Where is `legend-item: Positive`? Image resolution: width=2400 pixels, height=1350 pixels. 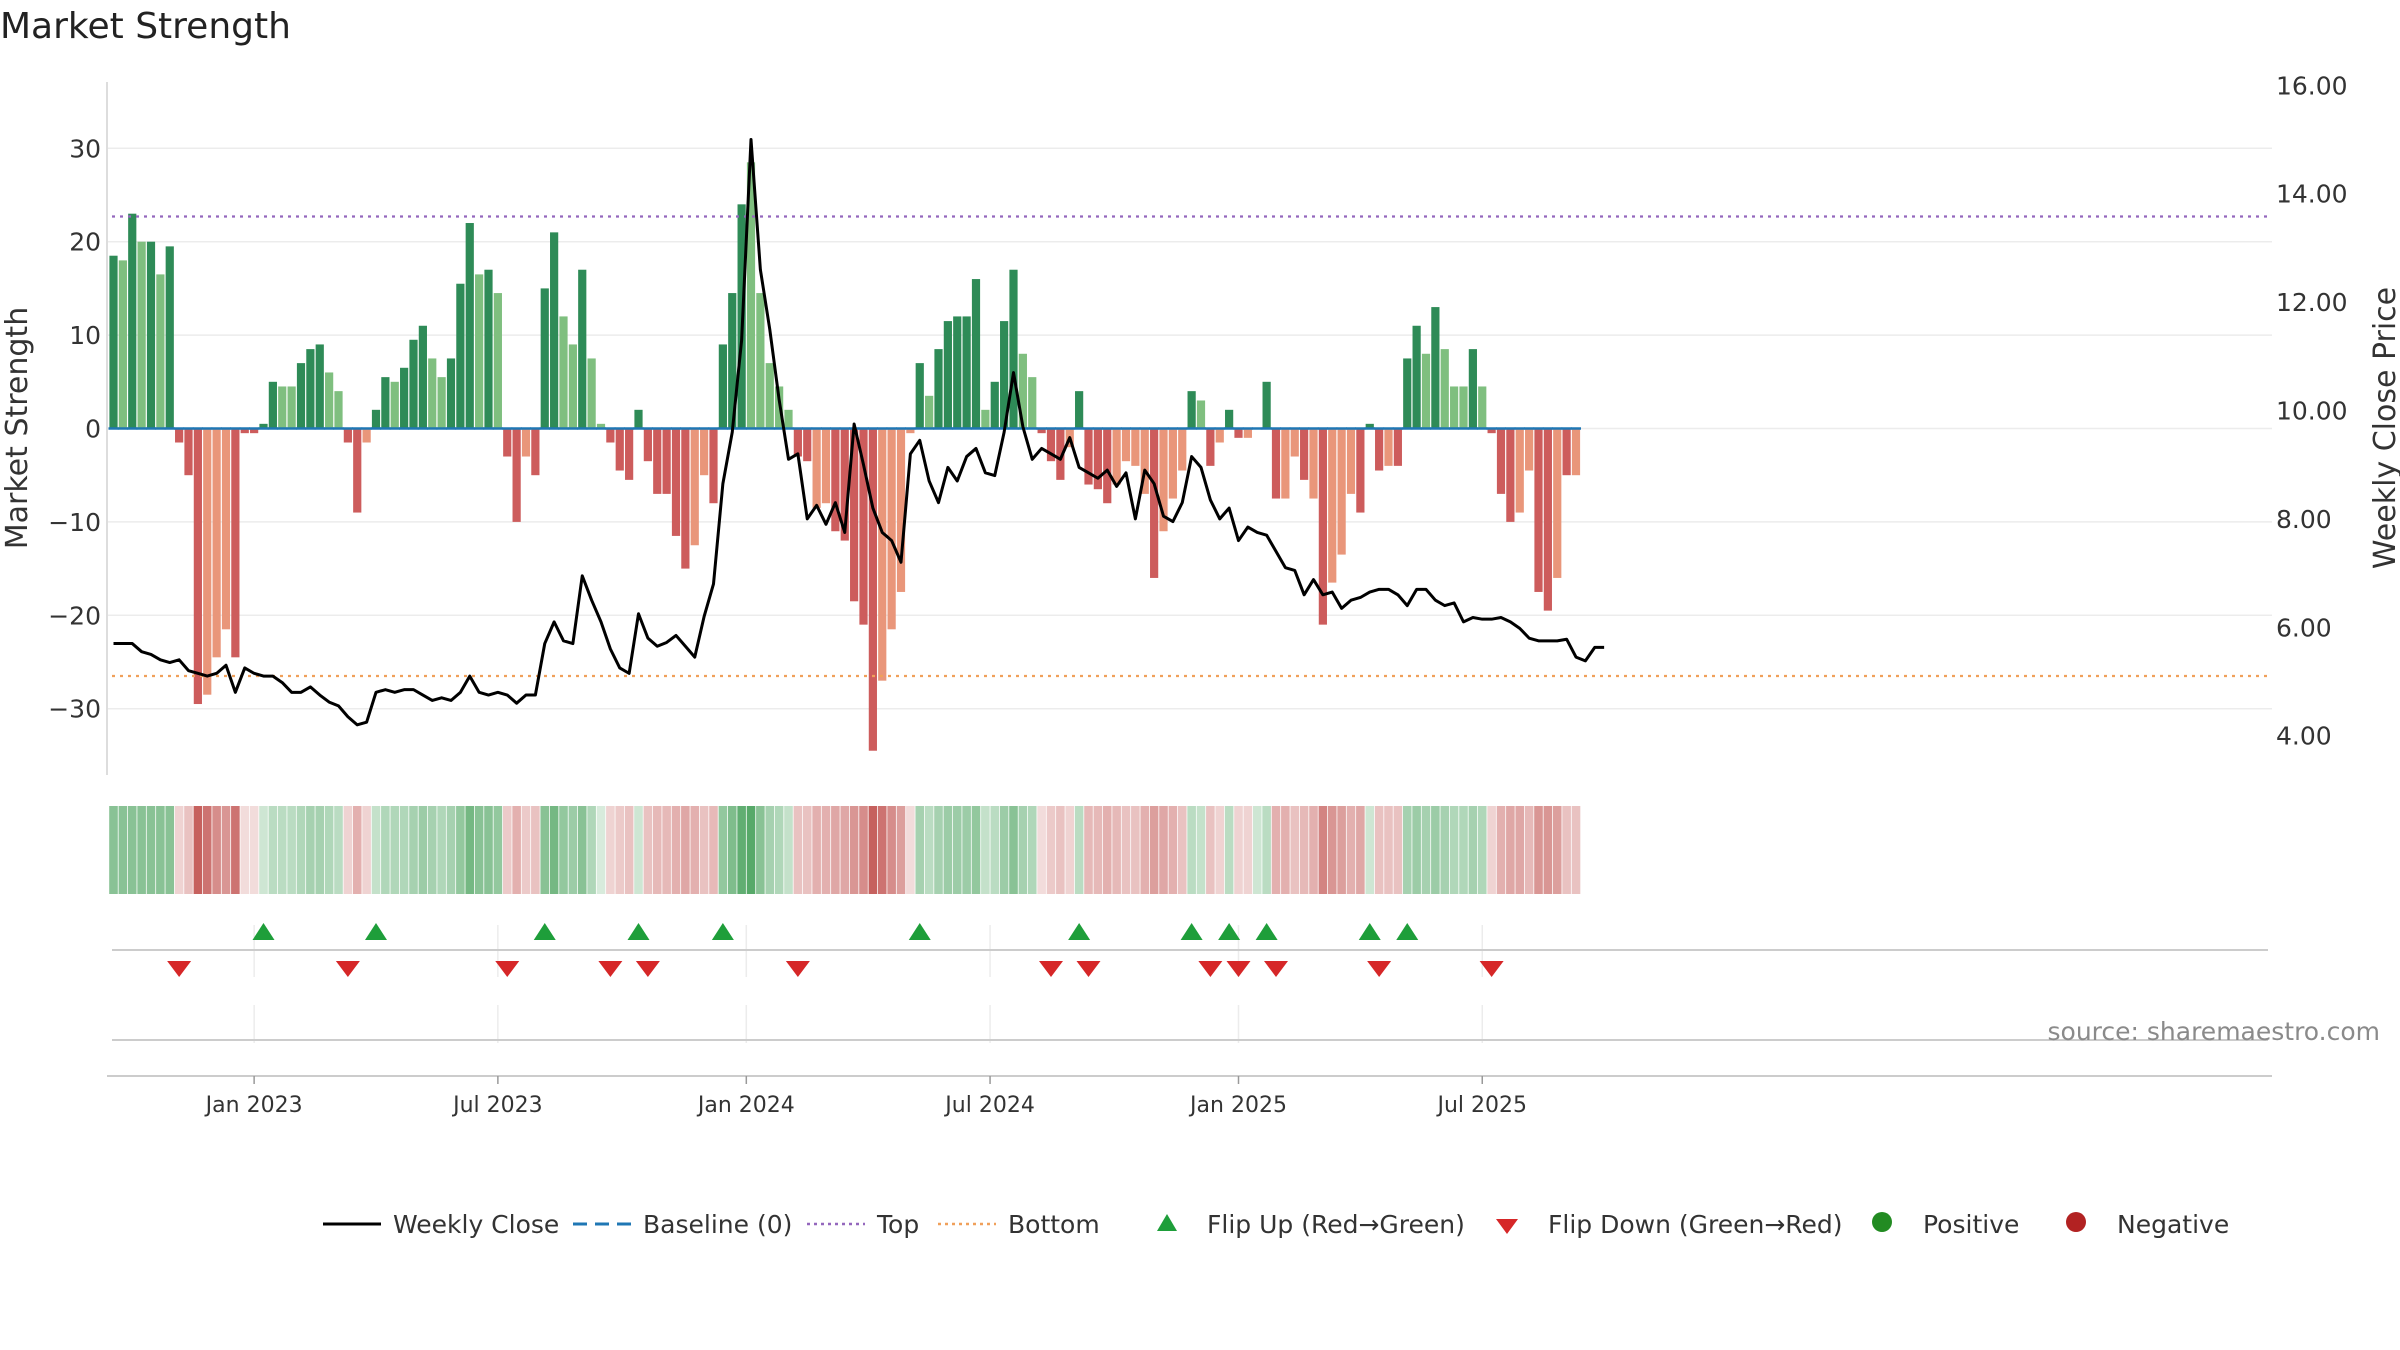
legend-item: Positive is located at coordinates (1945, 1224).